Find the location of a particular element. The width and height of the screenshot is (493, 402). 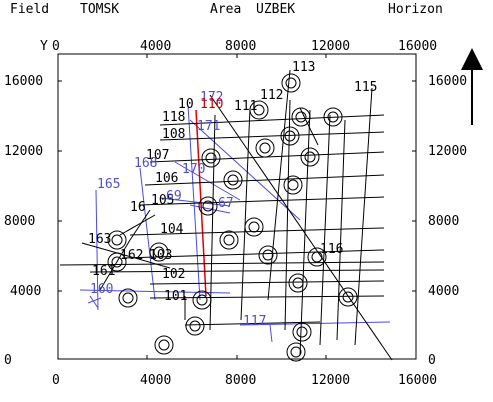

label-118: 118 is located at coordinates (173, 117).